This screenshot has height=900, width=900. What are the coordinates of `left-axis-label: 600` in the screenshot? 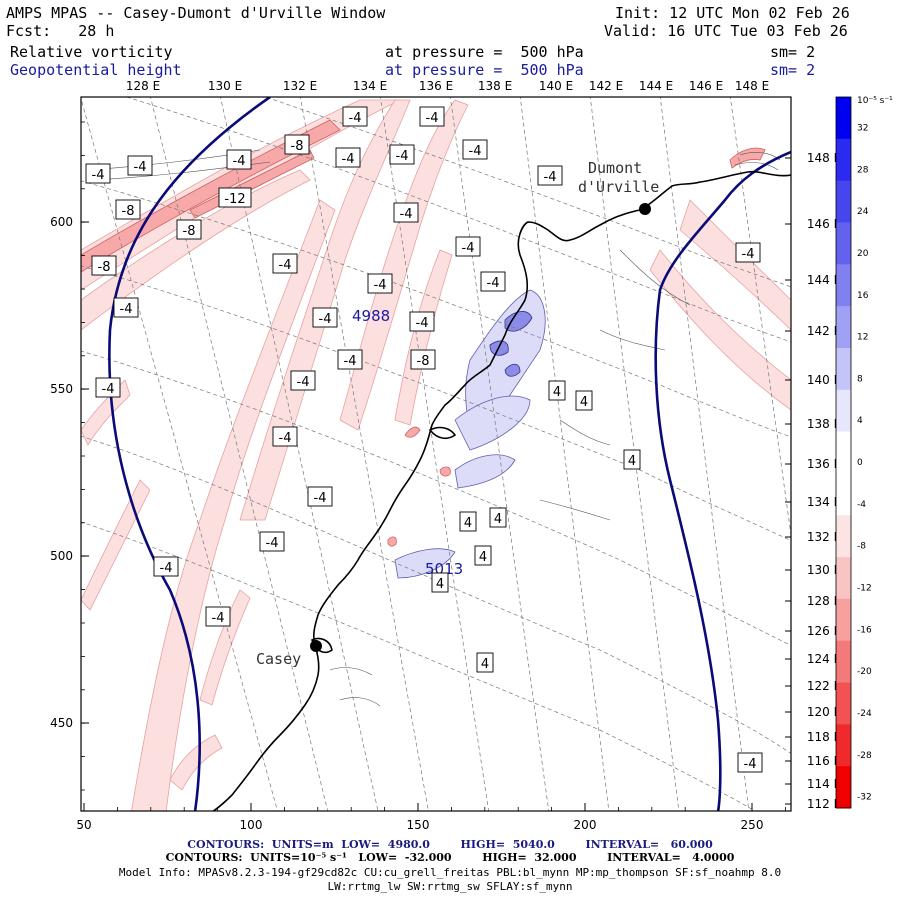 It's located at (61, 222).